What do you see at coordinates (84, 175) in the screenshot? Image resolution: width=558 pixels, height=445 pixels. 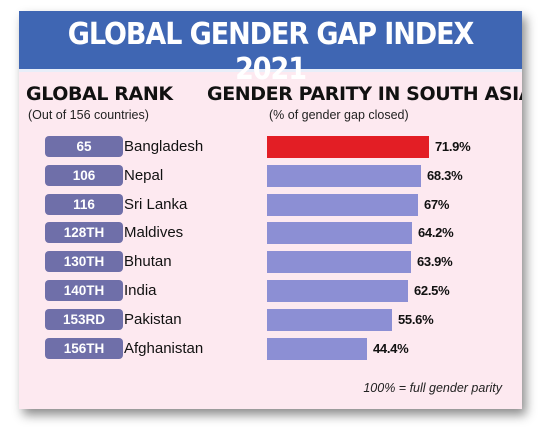 I see `rank-badge: 106` at bounding box center [84, 175].